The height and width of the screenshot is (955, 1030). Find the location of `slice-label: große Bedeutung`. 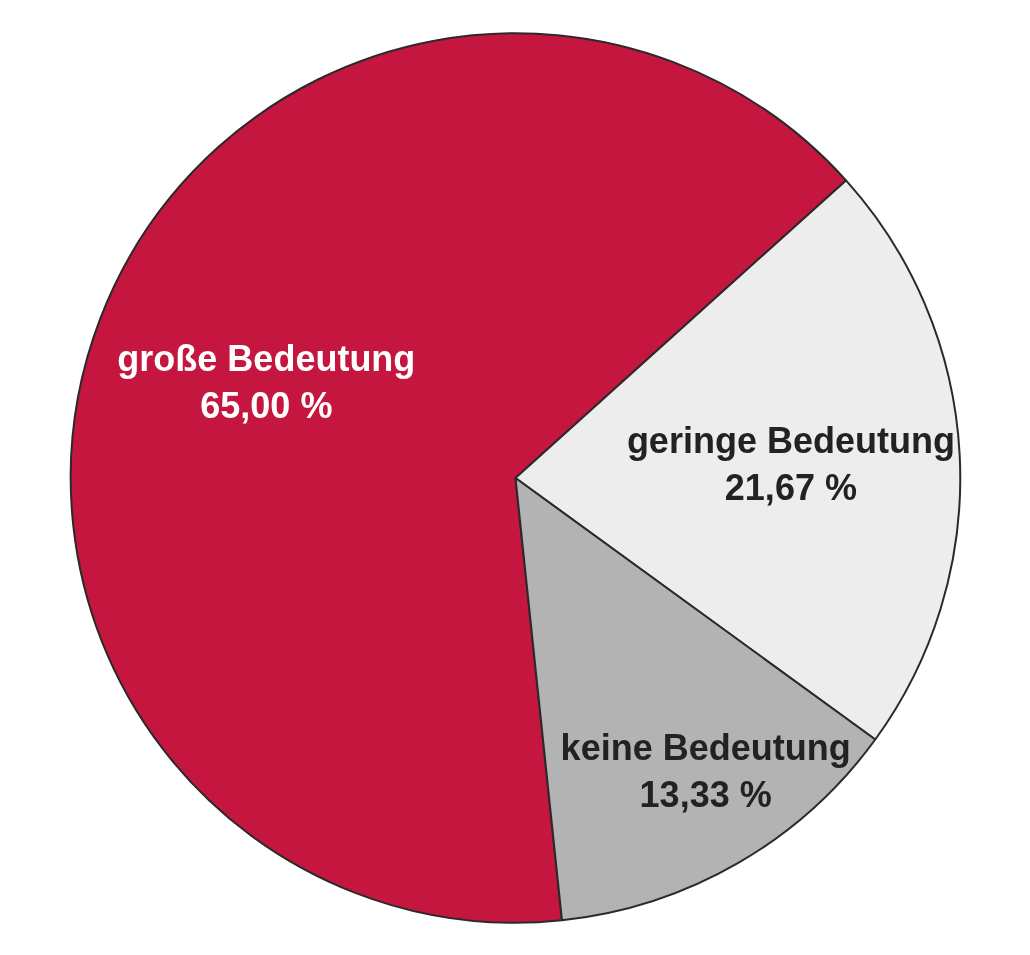

slice-label: große Bedeutung is located at coordinates (266, 359).